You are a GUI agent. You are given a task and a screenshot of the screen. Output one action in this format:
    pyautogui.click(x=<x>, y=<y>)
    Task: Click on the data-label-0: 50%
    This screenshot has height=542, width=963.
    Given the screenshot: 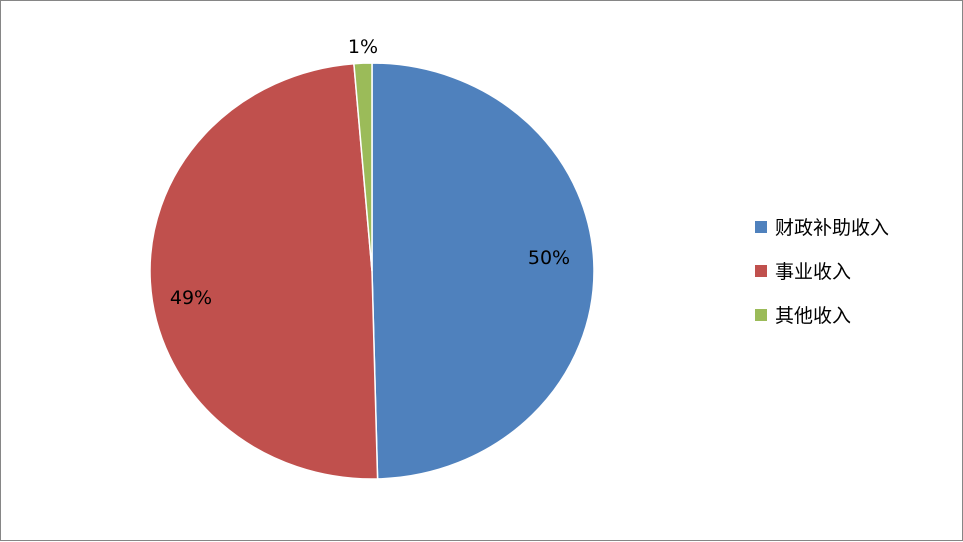 What is the action you would take?
    pyautogui.click(x=549, y=258)
    